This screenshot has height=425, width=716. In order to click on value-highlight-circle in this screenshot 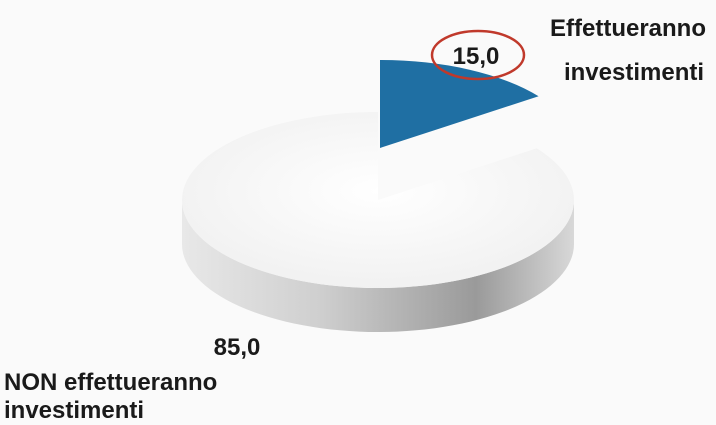, I will do `click(478, 55)`.